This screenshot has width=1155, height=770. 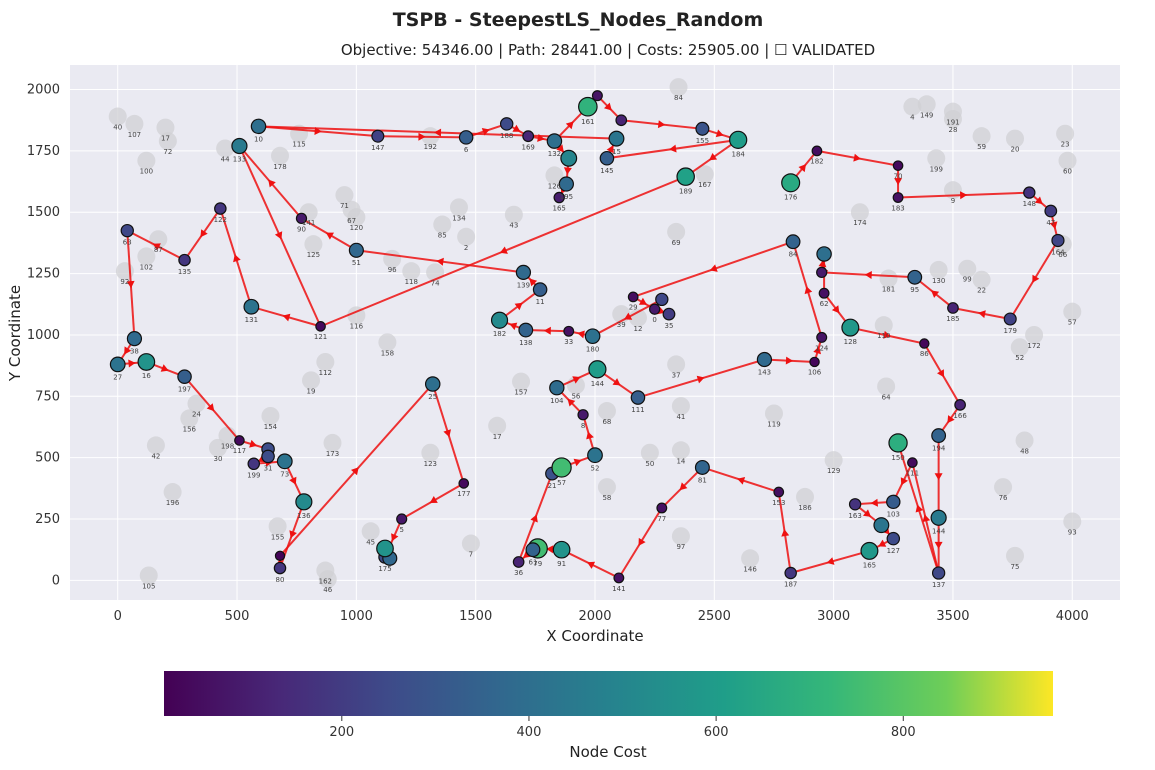 What do you see at coordinates (676, 243) in the screenshot?
I see `node-label: 69` at bounding box center [676, 243].